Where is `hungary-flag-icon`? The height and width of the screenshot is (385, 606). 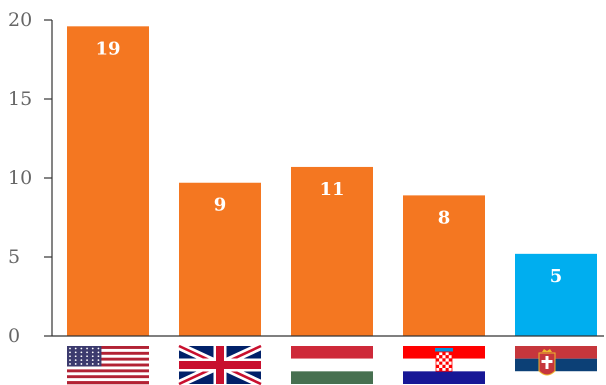 hungary-flag-icon is located at coordinates (332, 365).